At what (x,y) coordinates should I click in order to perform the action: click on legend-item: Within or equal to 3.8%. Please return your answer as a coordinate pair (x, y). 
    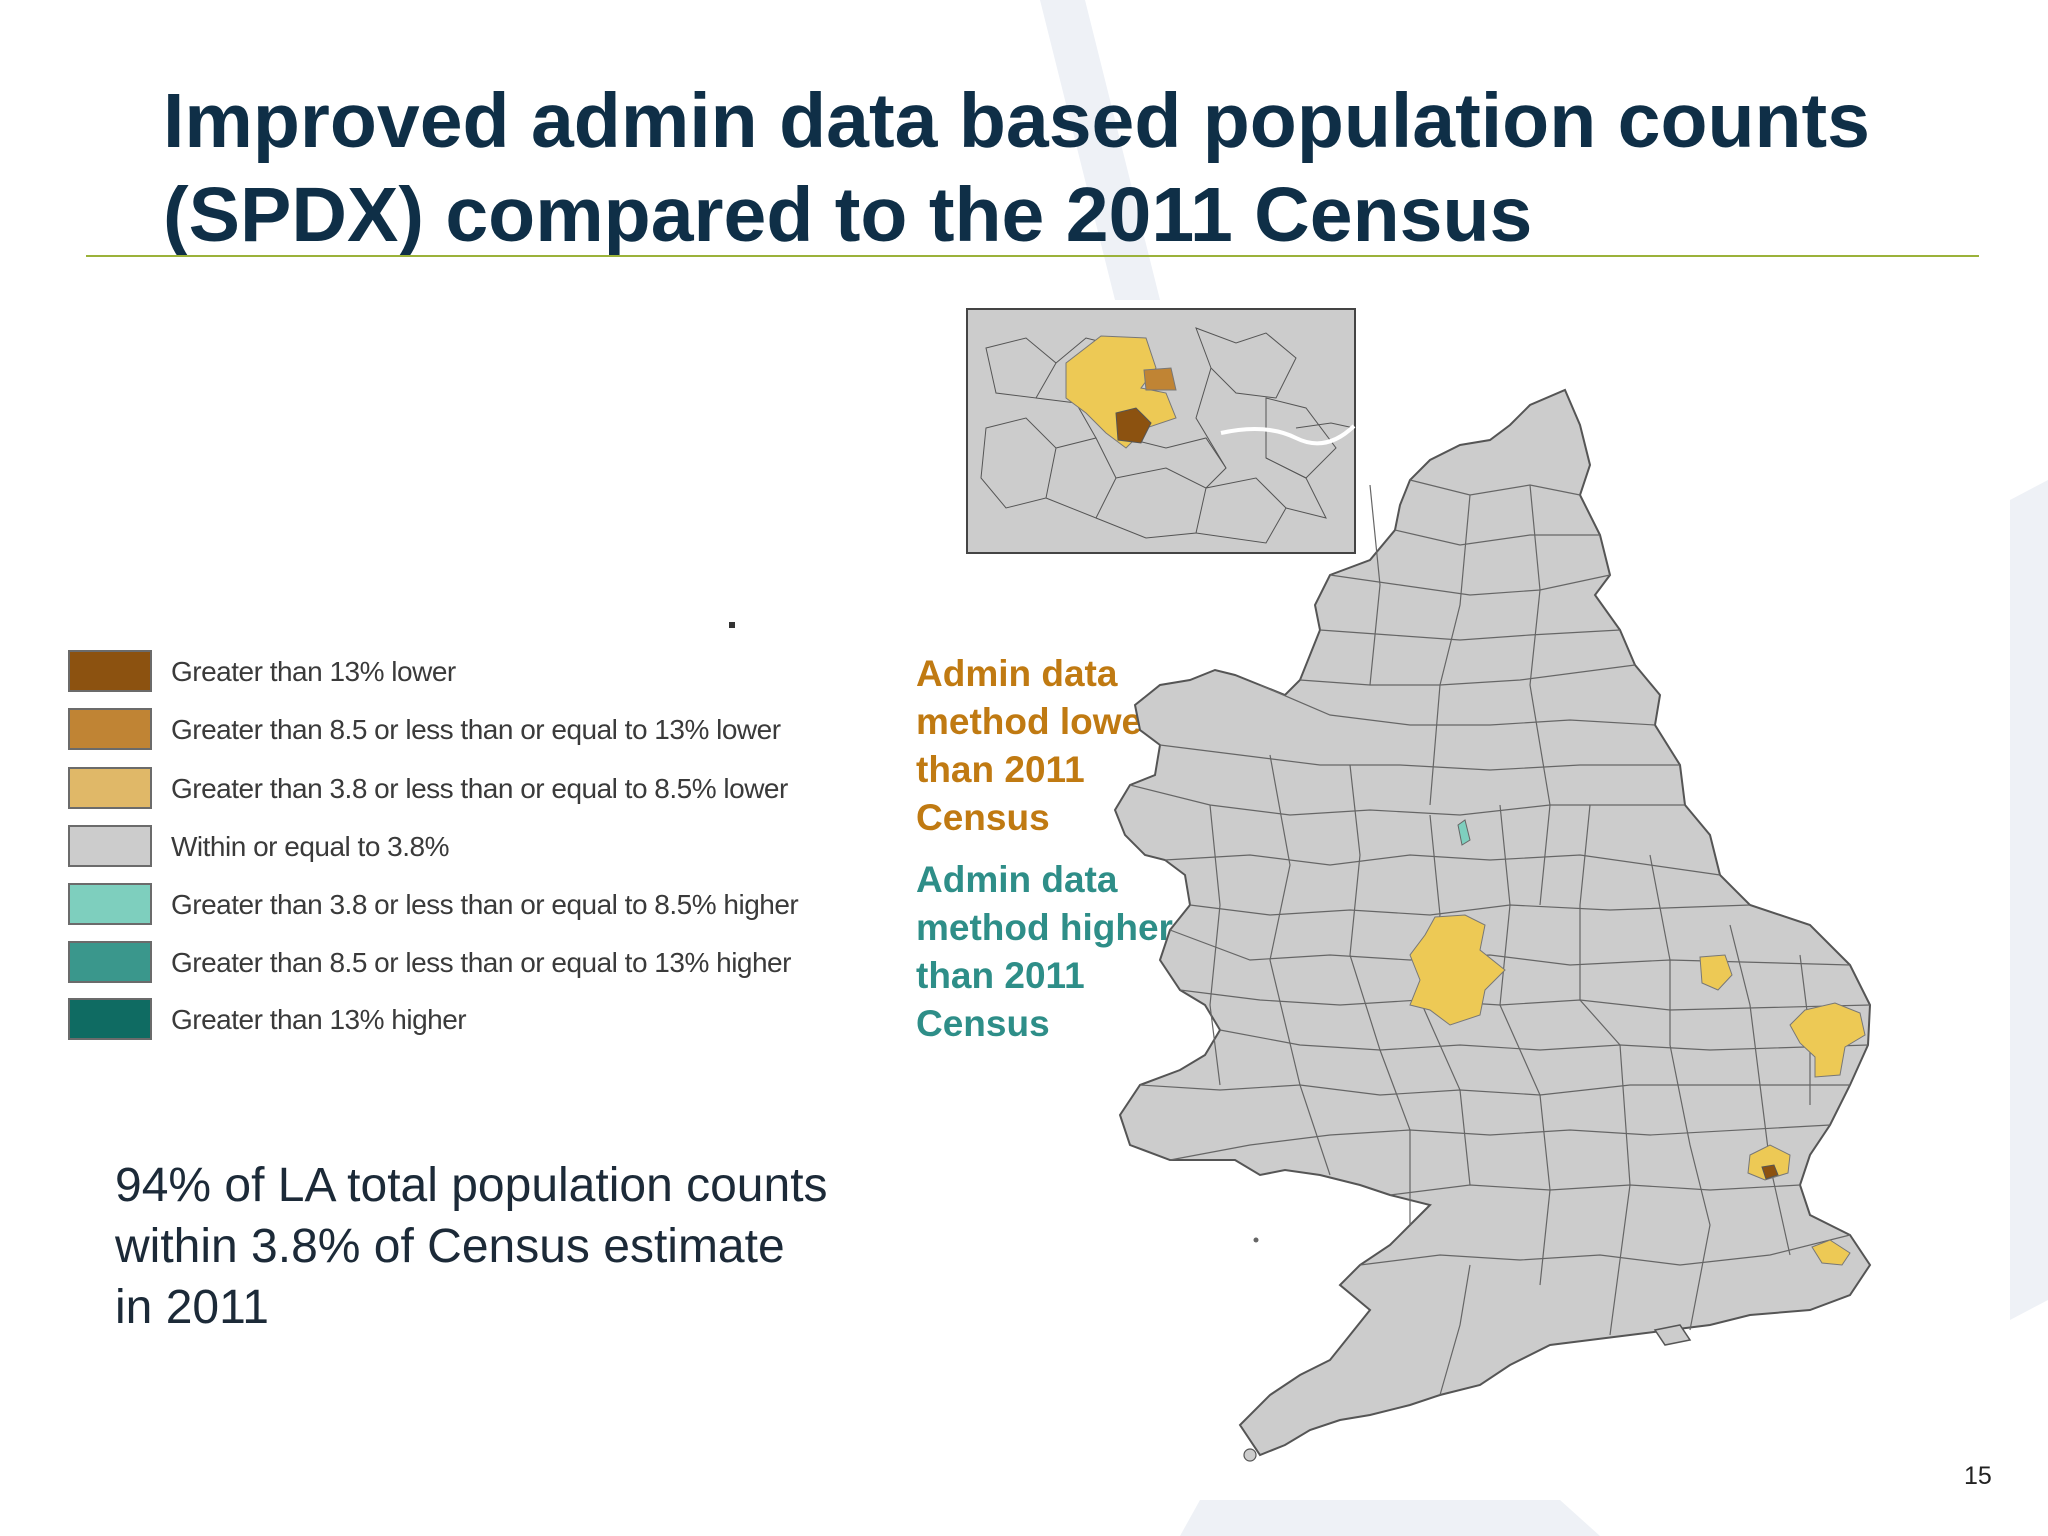
    Looking at the image, I should click on (493, 847).